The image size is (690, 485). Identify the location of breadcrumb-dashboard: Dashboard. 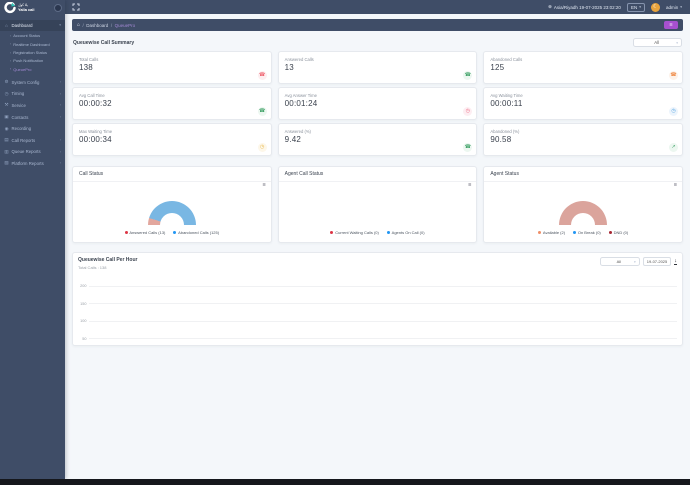
(97, 25).